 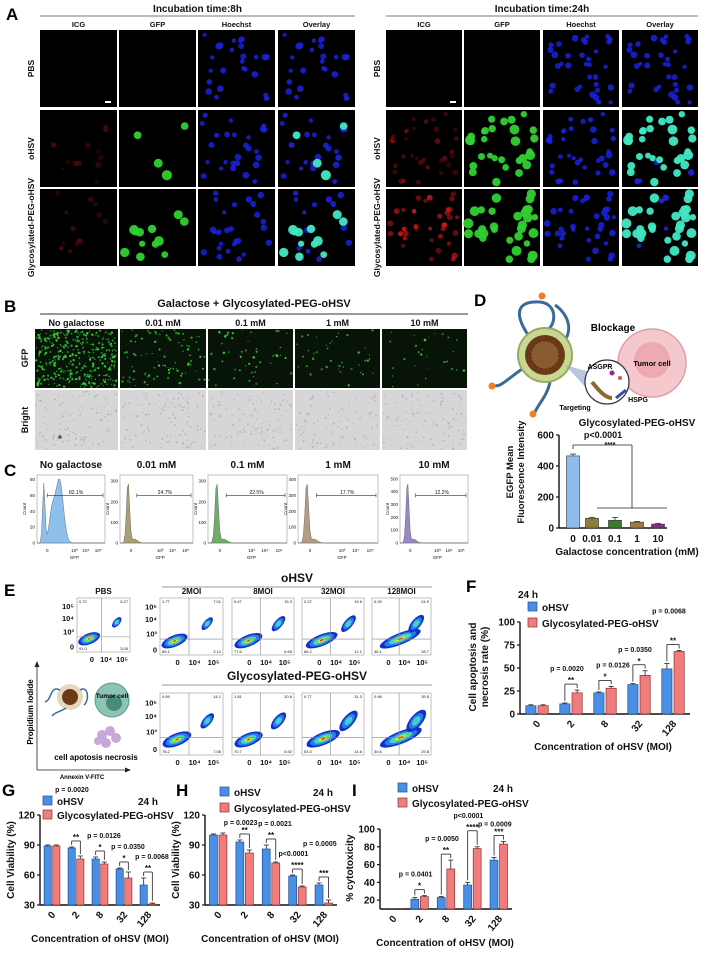 I want to click on column-label: ICG, so click(x=79, y=24).